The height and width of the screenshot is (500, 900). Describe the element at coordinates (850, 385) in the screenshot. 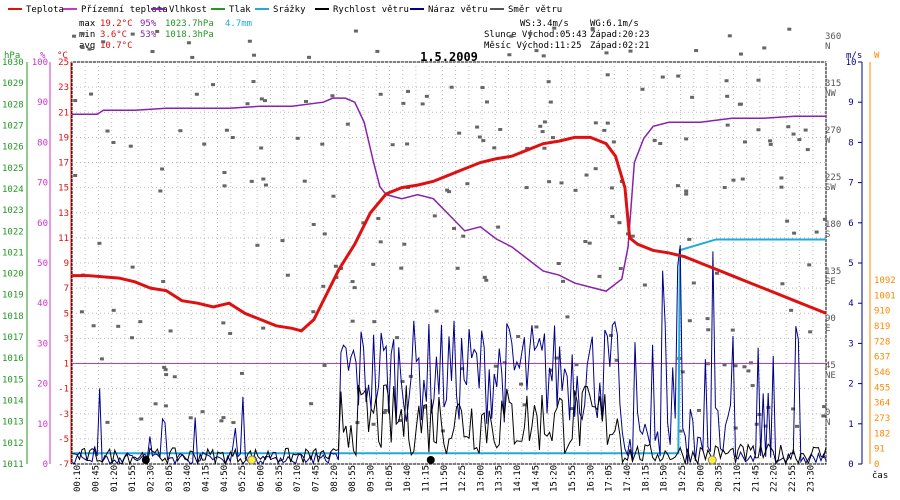

I see `wind-tick-label: 2` at that location.